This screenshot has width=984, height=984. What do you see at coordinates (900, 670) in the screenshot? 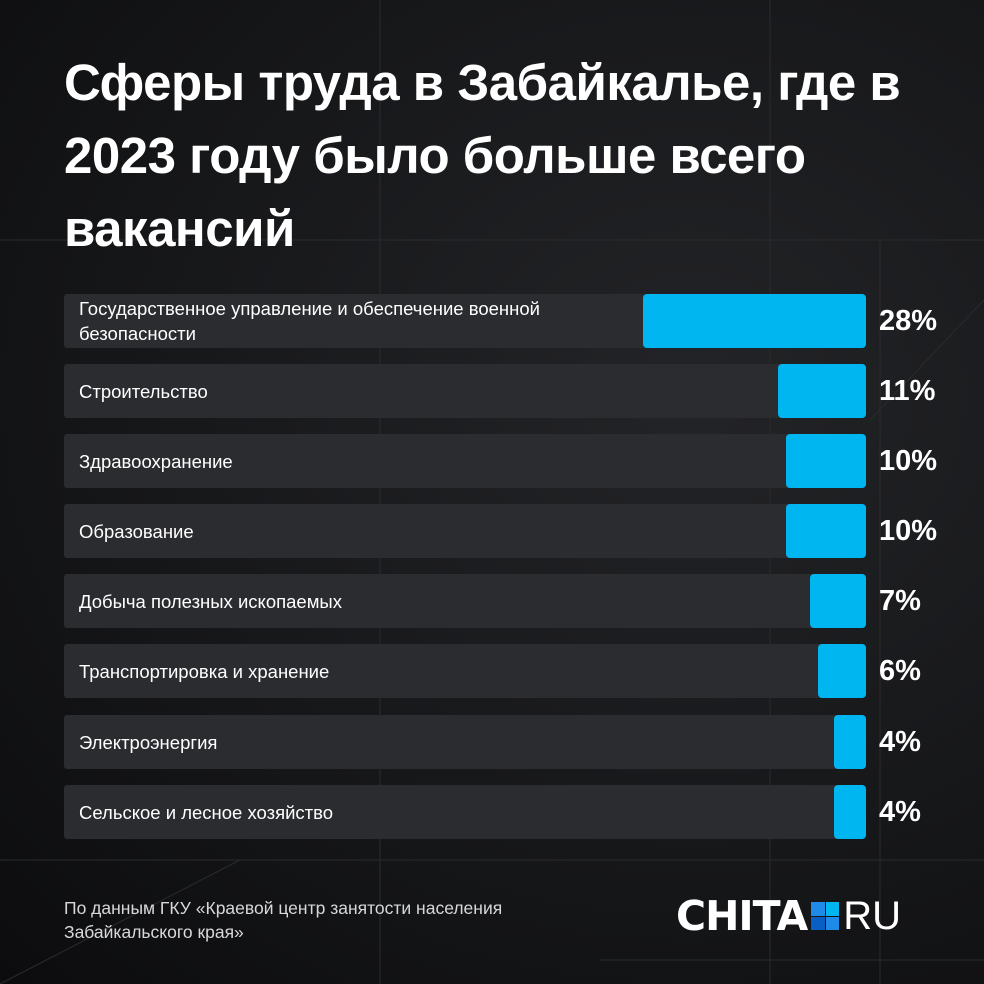
I see `value-label: 6%` at bounding box center [900, 670].